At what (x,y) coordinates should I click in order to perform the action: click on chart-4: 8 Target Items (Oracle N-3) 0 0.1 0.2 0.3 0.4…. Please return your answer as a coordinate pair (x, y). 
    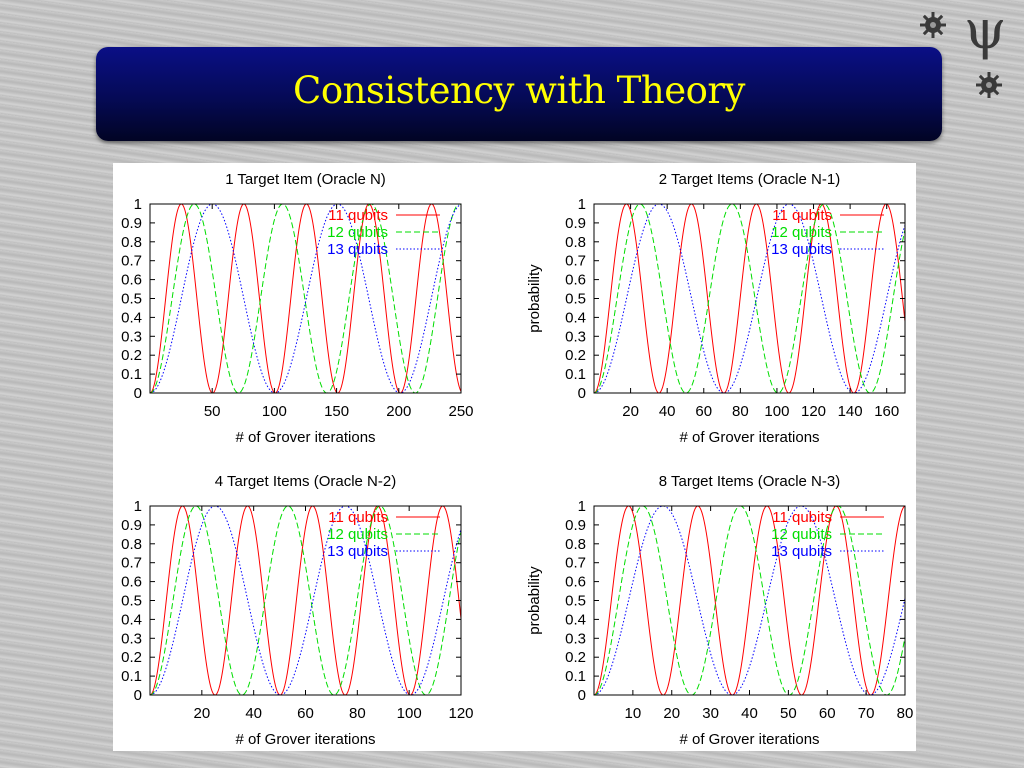
    Looking at the image, I should click on (719, 610).